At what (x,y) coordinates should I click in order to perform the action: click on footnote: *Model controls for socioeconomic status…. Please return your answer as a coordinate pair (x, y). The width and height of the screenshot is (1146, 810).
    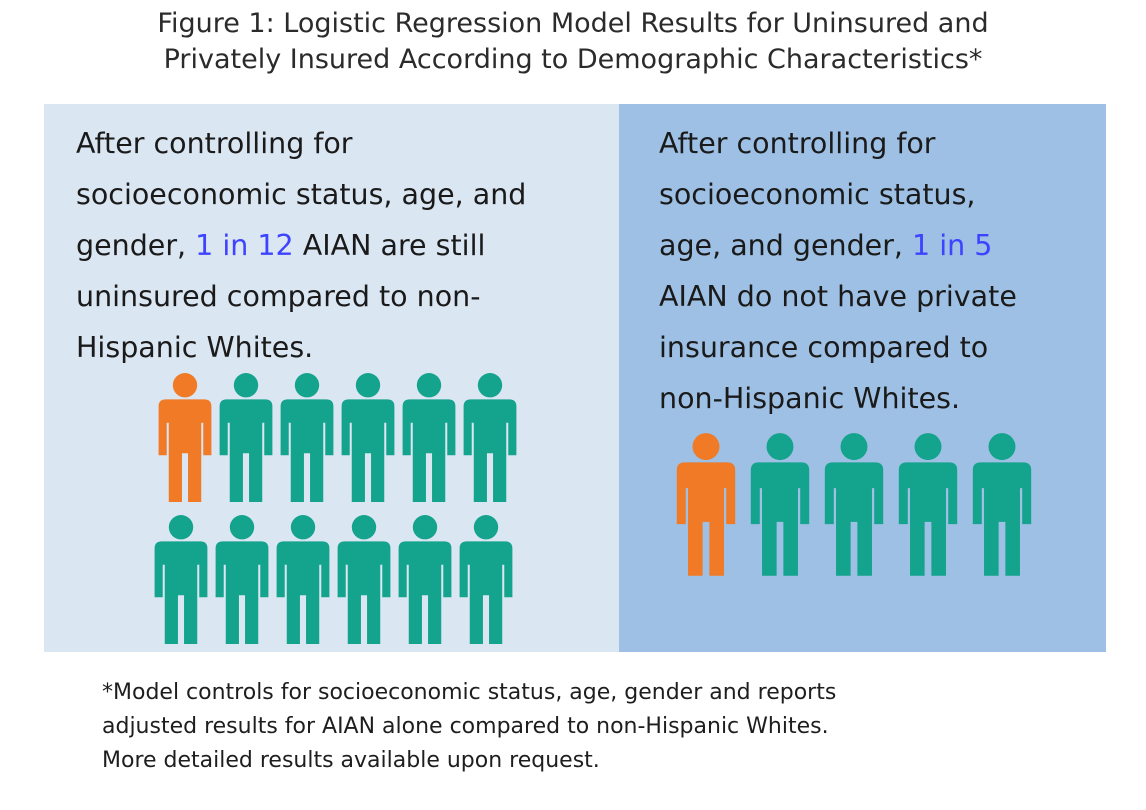
    Looking at the image, I should click on (469, 727).